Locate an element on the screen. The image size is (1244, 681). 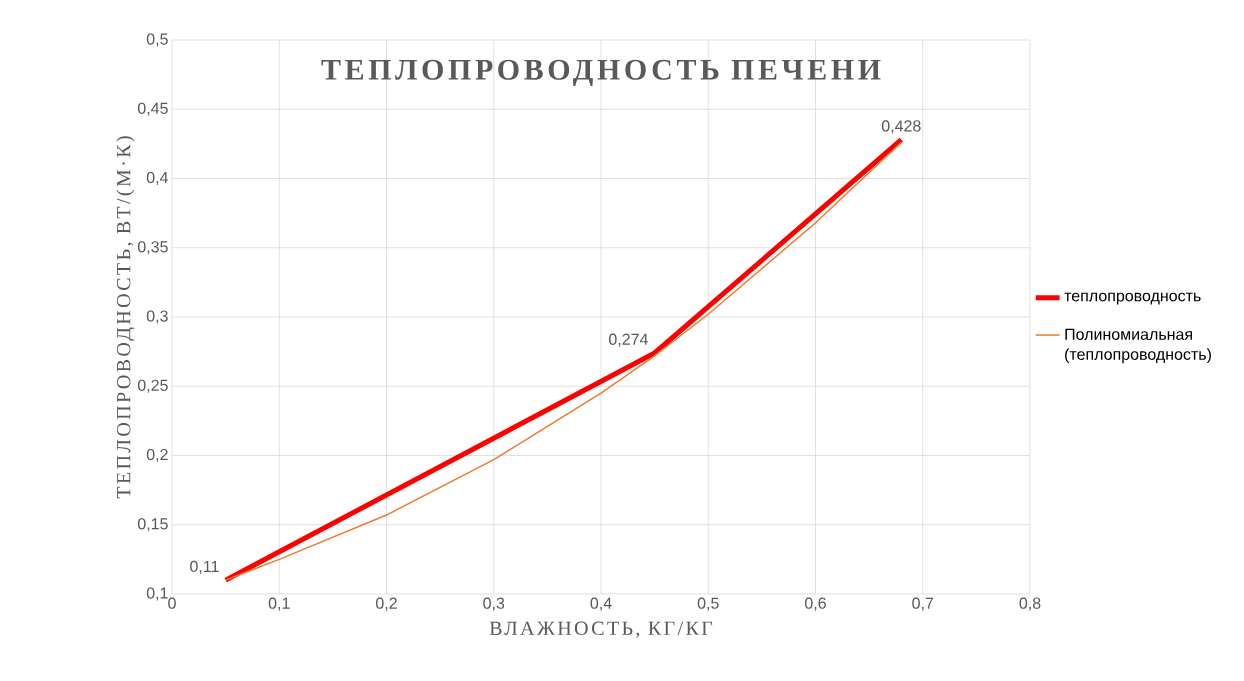
y-tick-label: 0,35 is located at coordinates (152, 248).